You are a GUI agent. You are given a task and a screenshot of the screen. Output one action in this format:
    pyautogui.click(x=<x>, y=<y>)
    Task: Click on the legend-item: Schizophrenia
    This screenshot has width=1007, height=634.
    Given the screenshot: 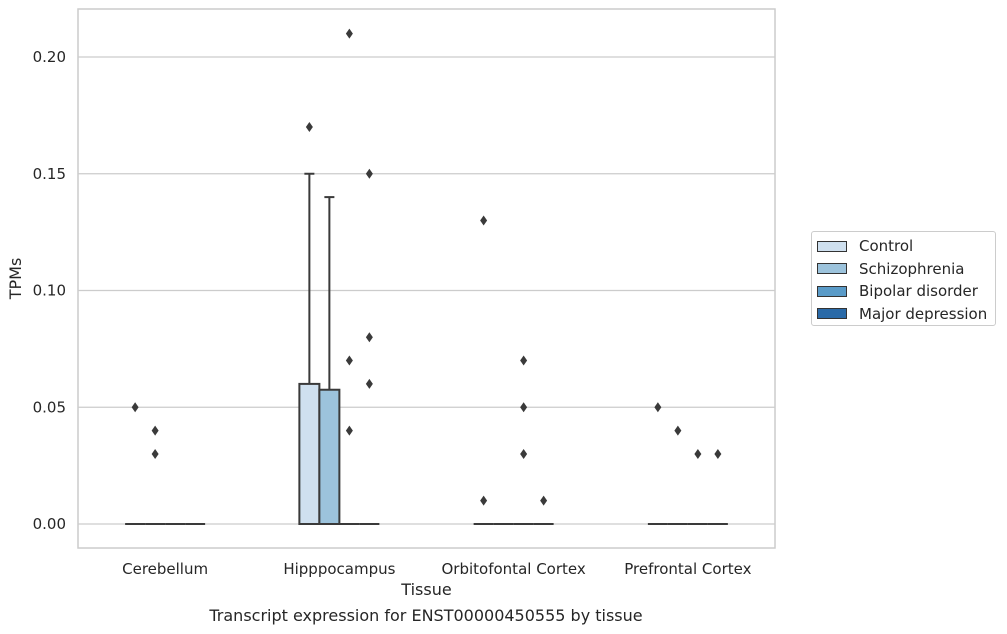 What is the action you would take?
    pyautogui.click(x=906, y=269)
    